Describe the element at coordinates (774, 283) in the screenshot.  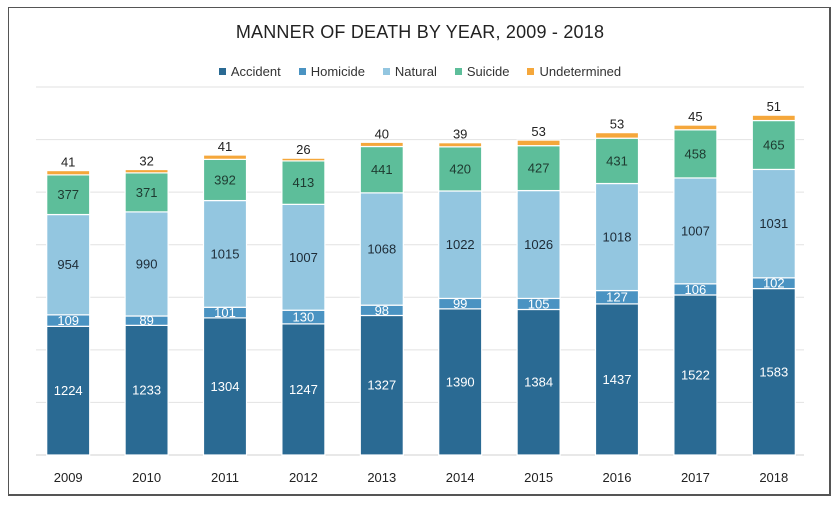
I see `data-label-homicide: 102` at that location.